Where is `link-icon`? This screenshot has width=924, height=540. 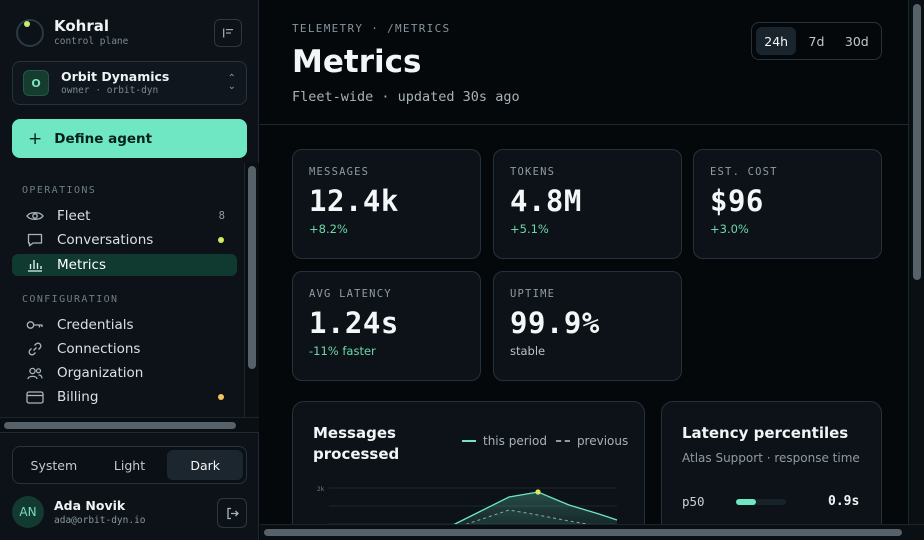 link-icon is located at coordinates (35, 349).